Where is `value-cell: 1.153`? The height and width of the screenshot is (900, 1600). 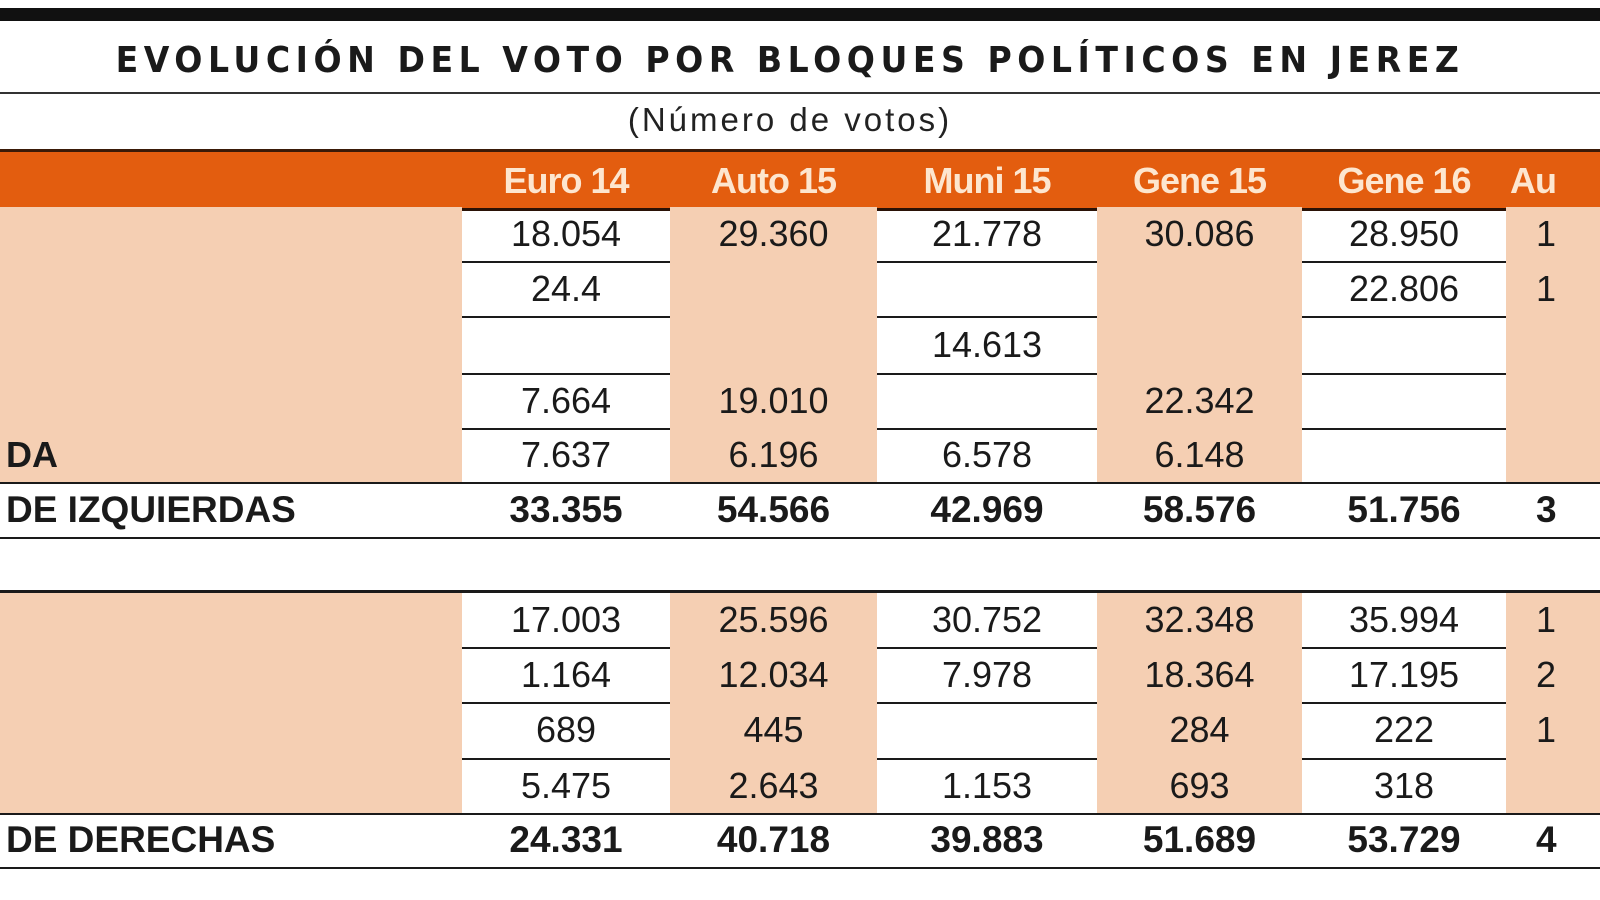
value-cell: 1.153 is located at coordinates (987, 785).